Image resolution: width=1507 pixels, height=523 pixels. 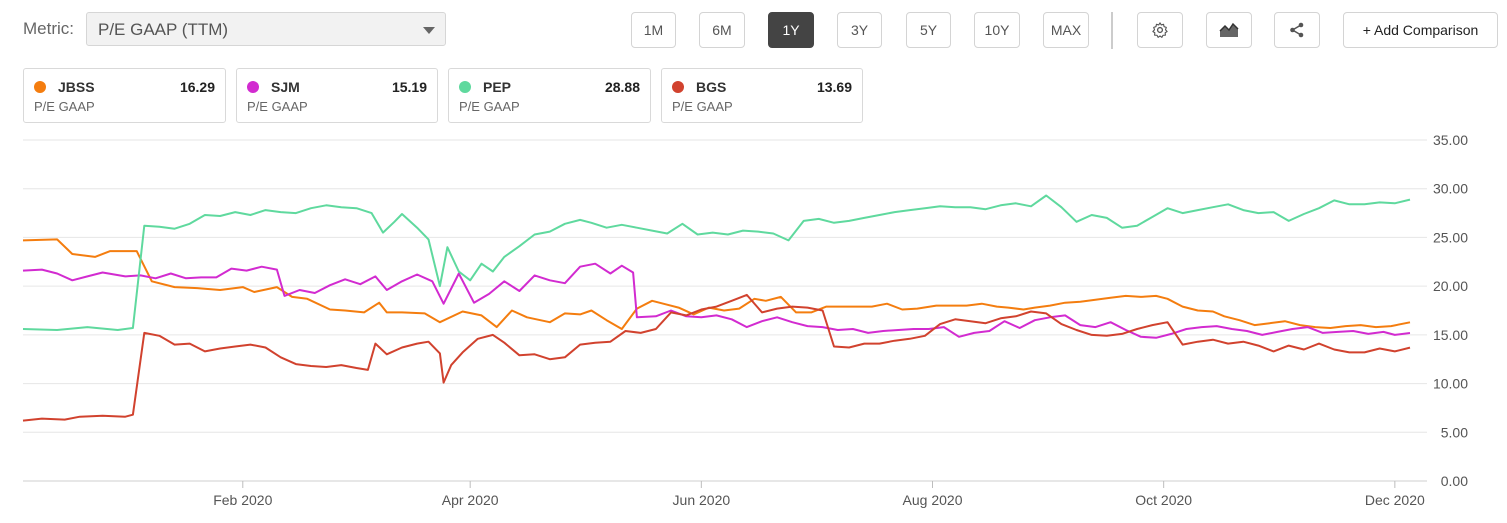 What do you see at coordinates (716, 300) in the screenshot?
I see `series-line-sjm` at bounding box center [716, 300].